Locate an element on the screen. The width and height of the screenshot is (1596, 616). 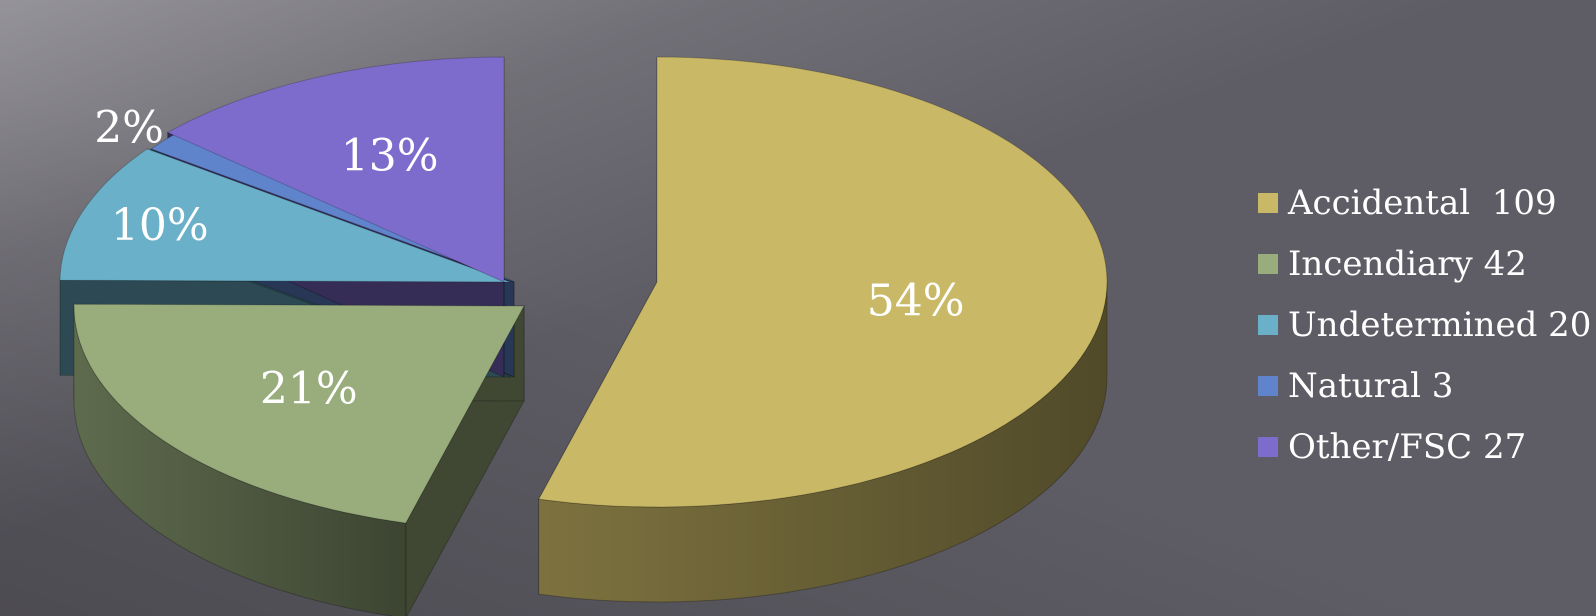
data-label-incendiary: 21% is located at coordinates (309, 389).